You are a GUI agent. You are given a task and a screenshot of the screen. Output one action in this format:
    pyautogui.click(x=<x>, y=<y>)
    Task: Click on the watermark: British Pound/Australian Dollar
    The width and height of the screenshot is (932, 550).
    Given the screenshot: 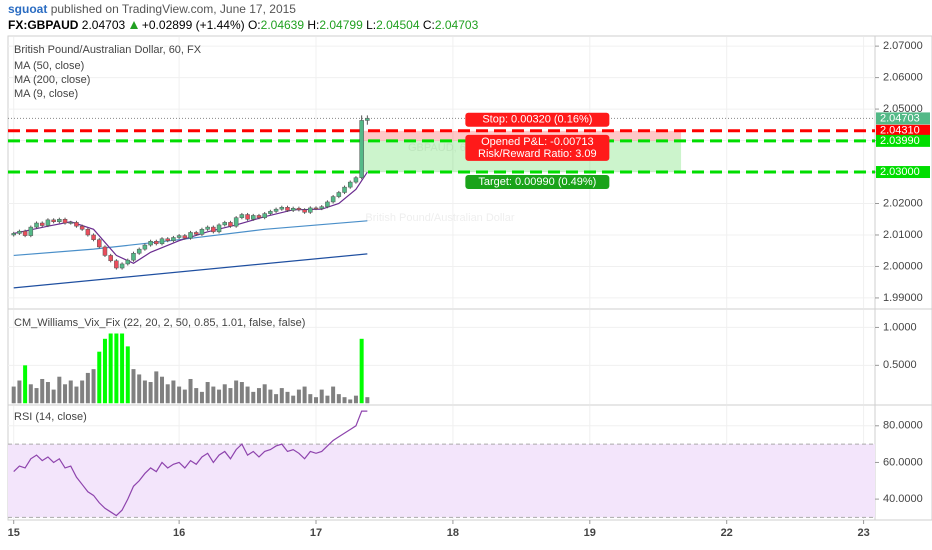 What is the action you would take?
    pyautogui.click(x=440, y=218)
    